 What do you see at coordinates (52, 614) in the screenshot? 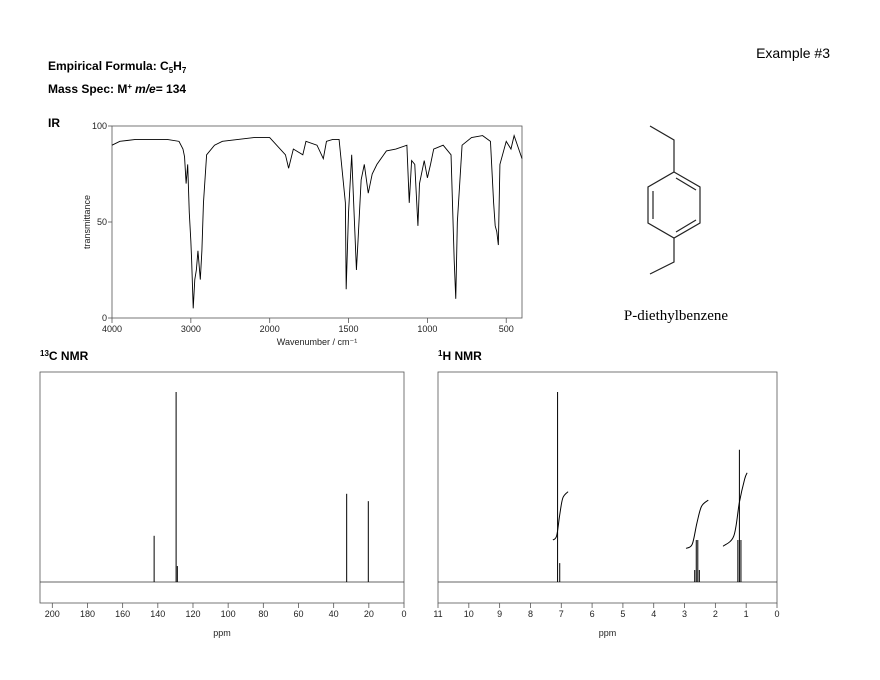
I see `x-tick-label: 200` at bounding box center [52, 614].